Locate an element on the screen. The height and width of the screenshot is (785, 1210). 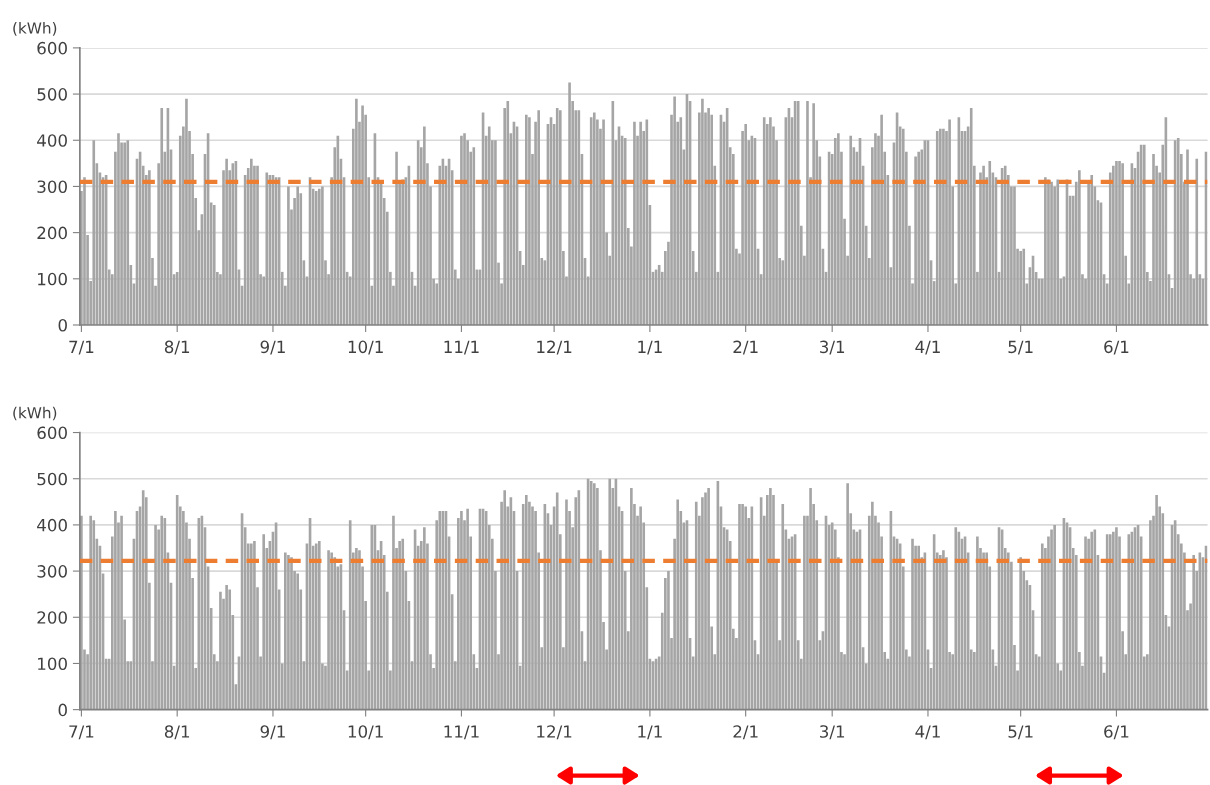
x-tick-label: 4/1 is located at coordinates (927, 732).